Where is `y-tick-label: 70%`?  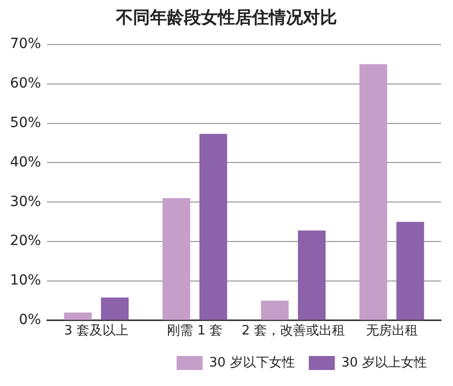
y-tick-label: 70% is located at coordinates (26, 44).